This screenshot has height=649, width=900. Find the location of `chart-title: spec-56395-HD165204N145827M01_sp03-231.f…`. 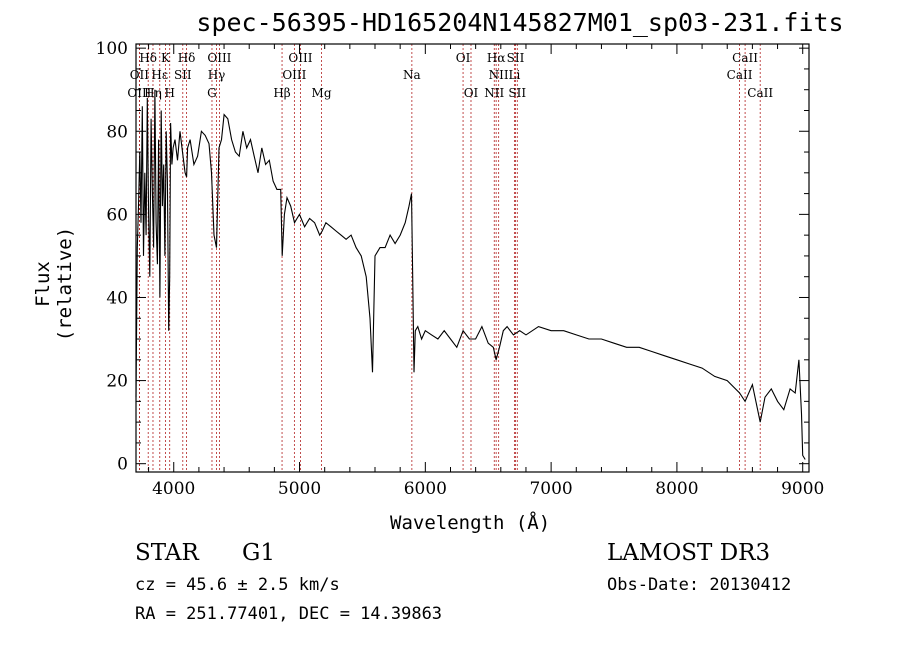

chart-title: spec-56395-HD165204N145827M01_sp03-231.f… is located at coordinates (520, 22).